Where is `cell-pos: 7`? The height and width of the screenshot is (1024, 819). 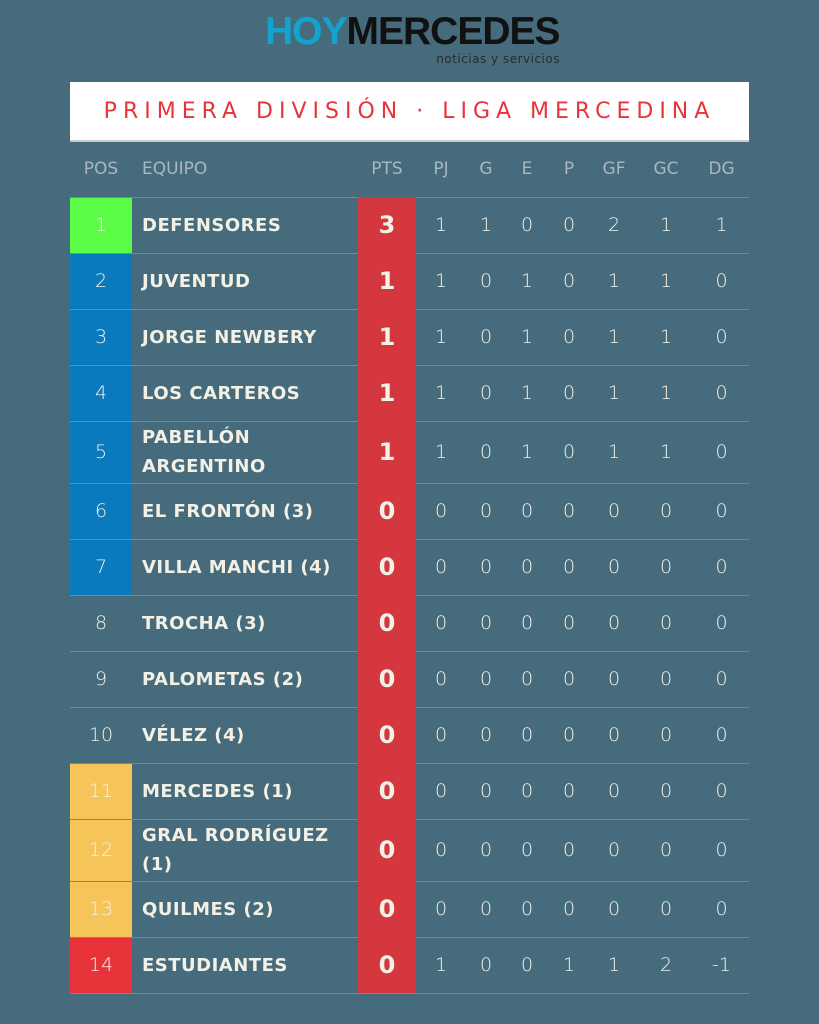 cell-pos: 7 is located at coordinates (101, 566).